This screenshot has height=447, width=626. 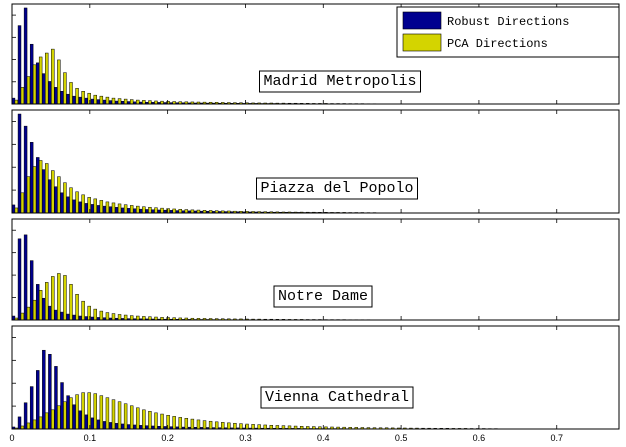 I want to click on panel-label-text: Madrid Metropolis, so click(x=339, y=81).